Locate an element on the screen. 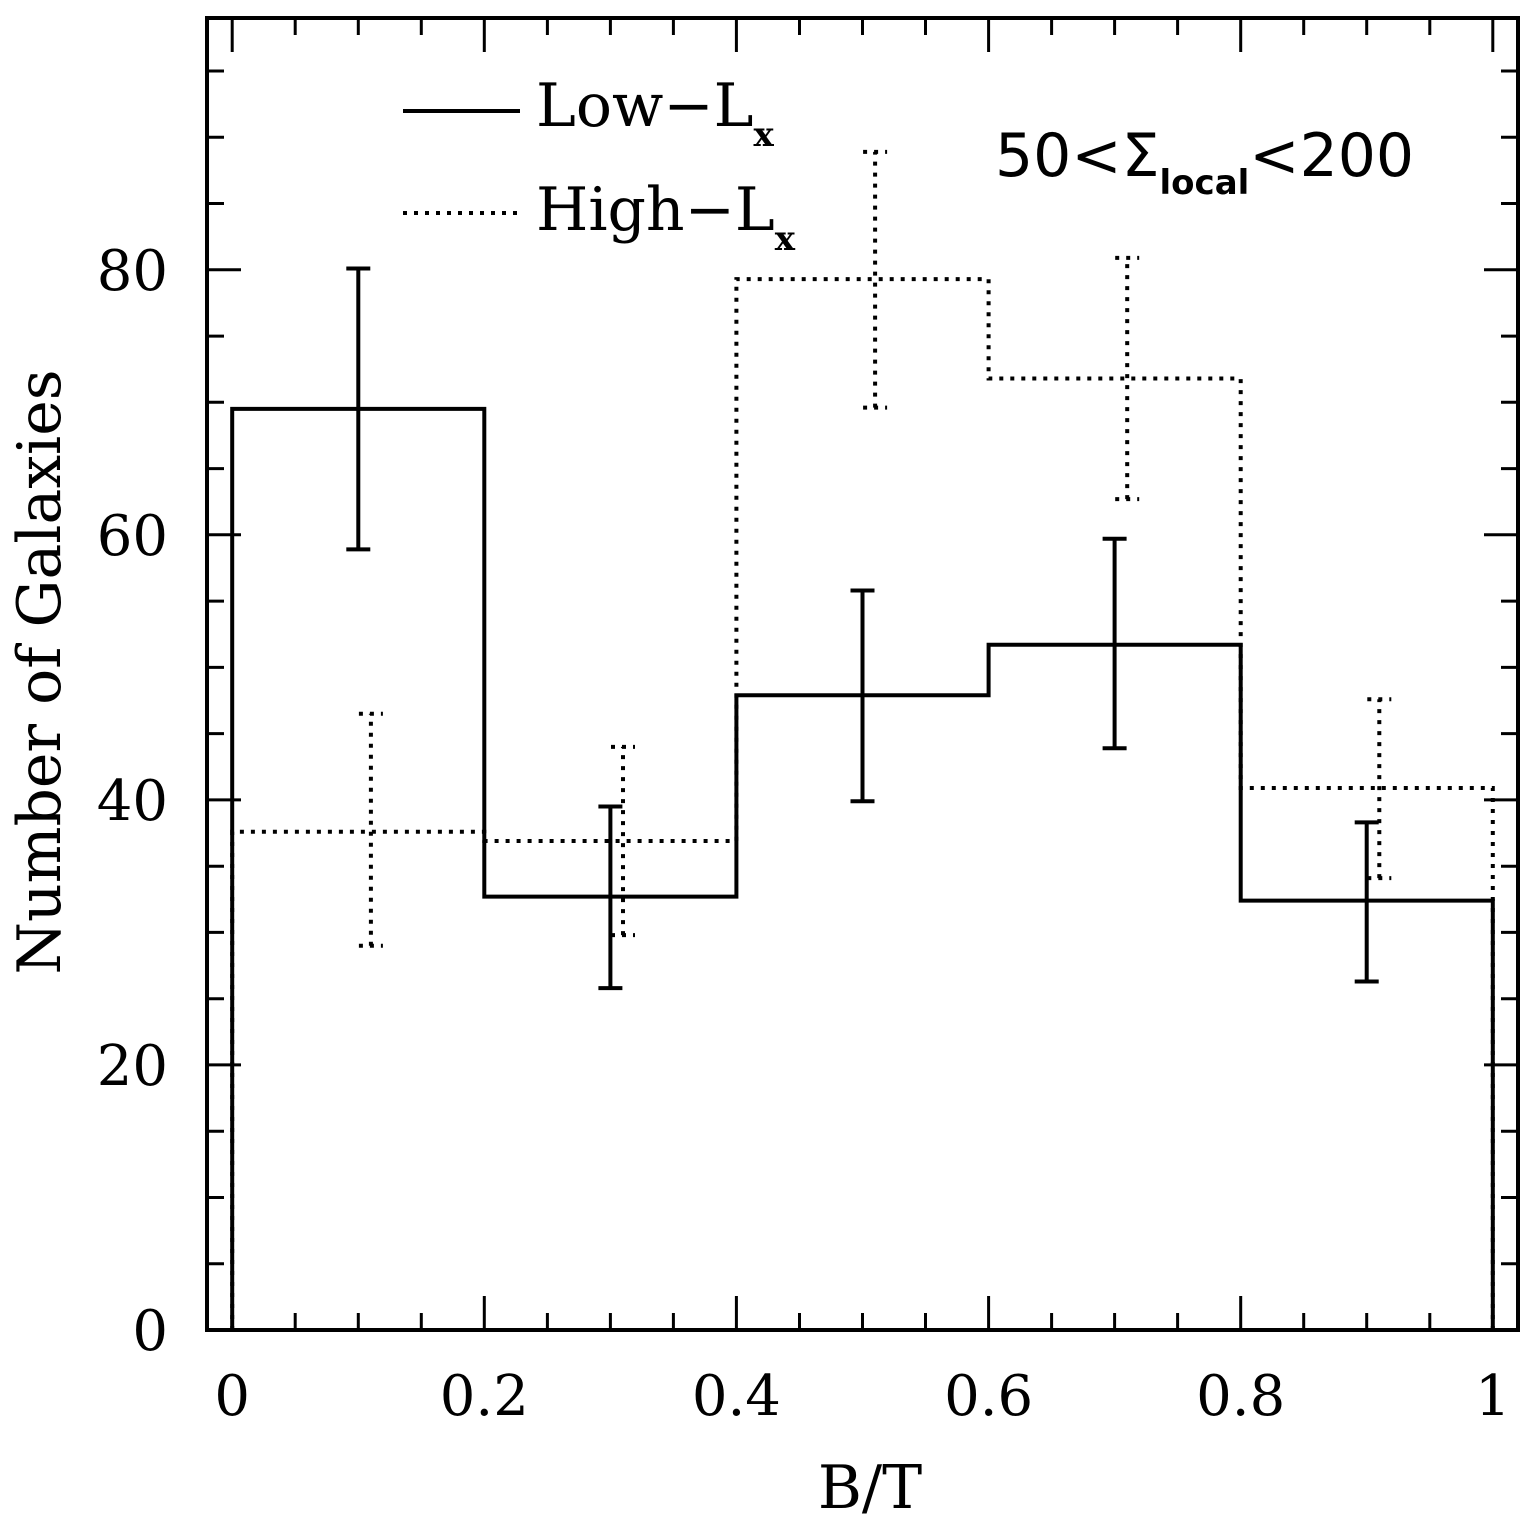 The height and width of the screenshot is (1533, 1533). y-tick-label: 20 is located at coordinates (132, 1066).